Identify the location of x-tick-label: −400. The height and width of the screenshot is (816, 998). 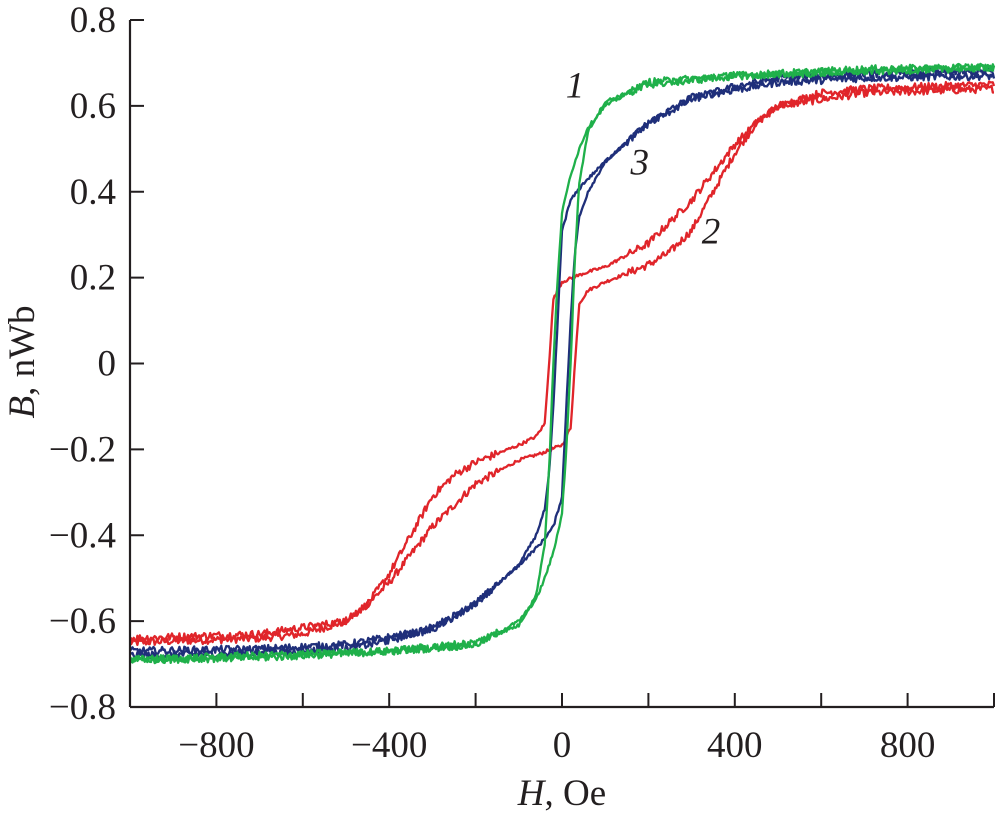
(389, 745).